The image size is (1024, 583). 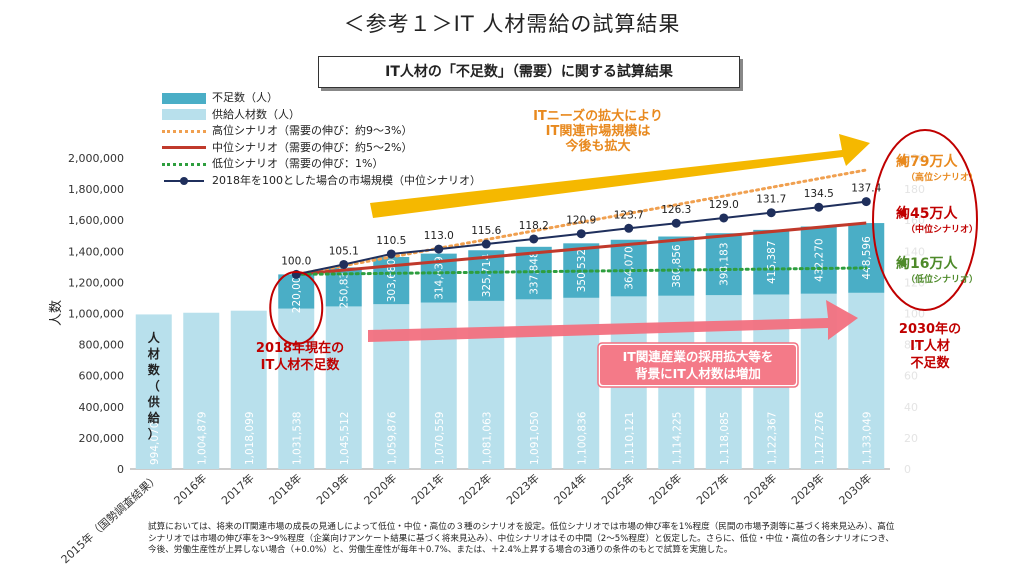 What do you see at coordinates (250, 438) in the screenshot?
I see `supply-bar-label: 1,018,099` at bounding box center [250, 438].